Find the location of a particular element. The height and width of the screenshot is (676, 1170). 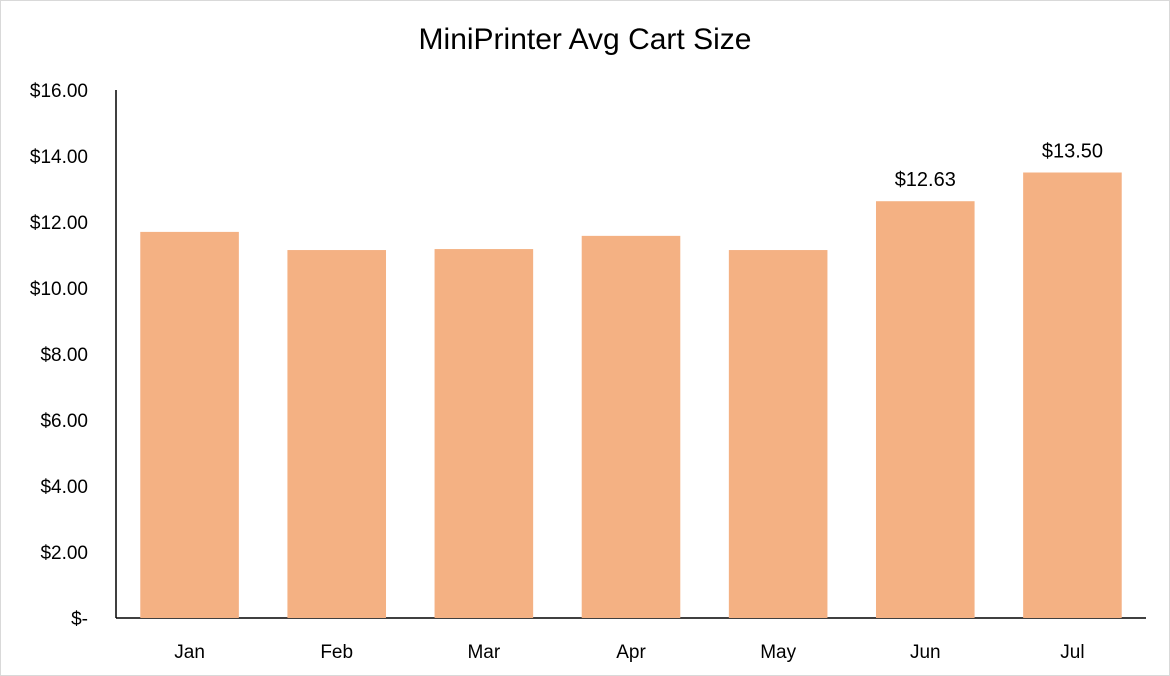

x-tick-label: May is located at coordinates (778, 652).